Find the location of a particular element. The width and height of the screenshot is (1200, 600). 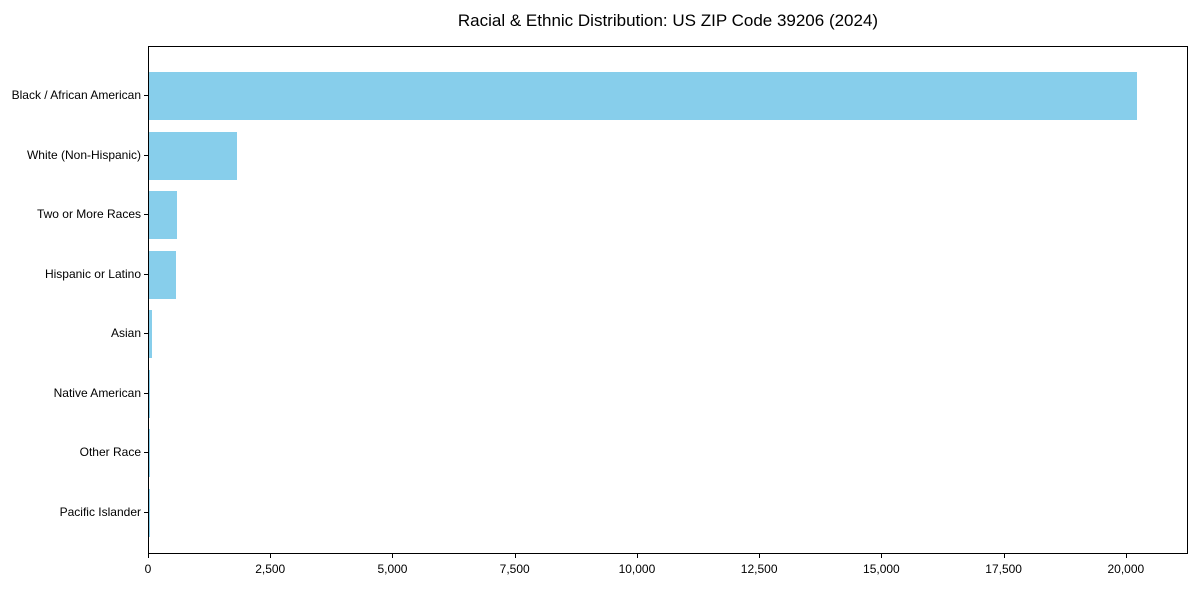

bar-two-or-more-races is located at coordinates (163, 215).